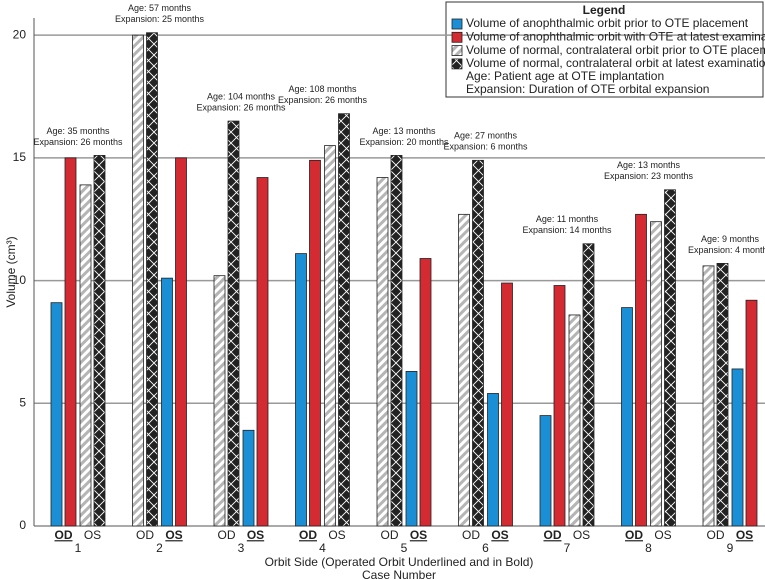 This screenshot has height=580, width=765. I want to click on annotation: Age: 9 months, so click(730, 239).